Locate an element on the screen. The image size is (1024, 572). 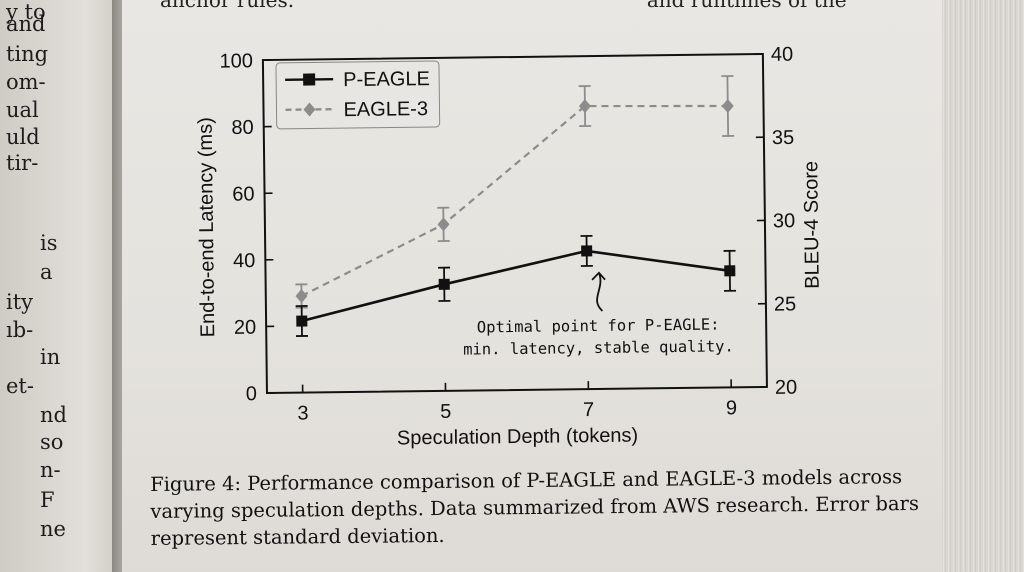
margin-fragment: ne is located at coordinates (53, 529).